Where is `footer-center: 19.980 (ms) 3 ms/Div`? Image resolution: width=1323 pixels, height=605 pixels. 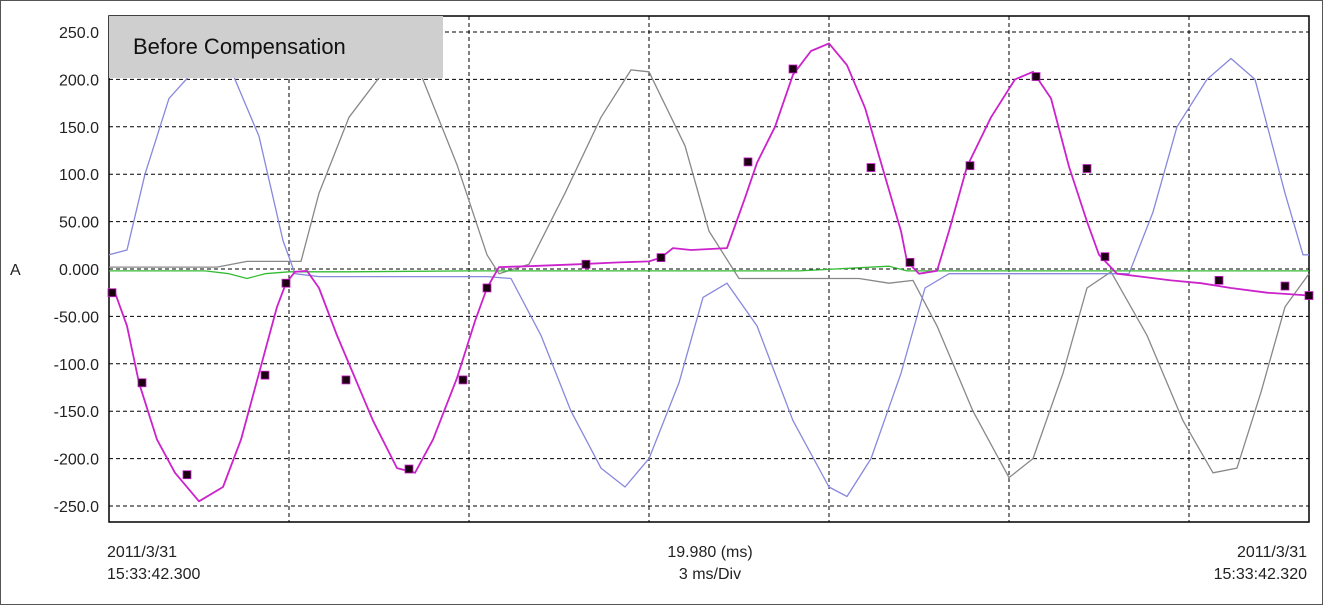
footer-center: 19.980 (ms) 3 ms/Div is located at coordinates (710, 564).